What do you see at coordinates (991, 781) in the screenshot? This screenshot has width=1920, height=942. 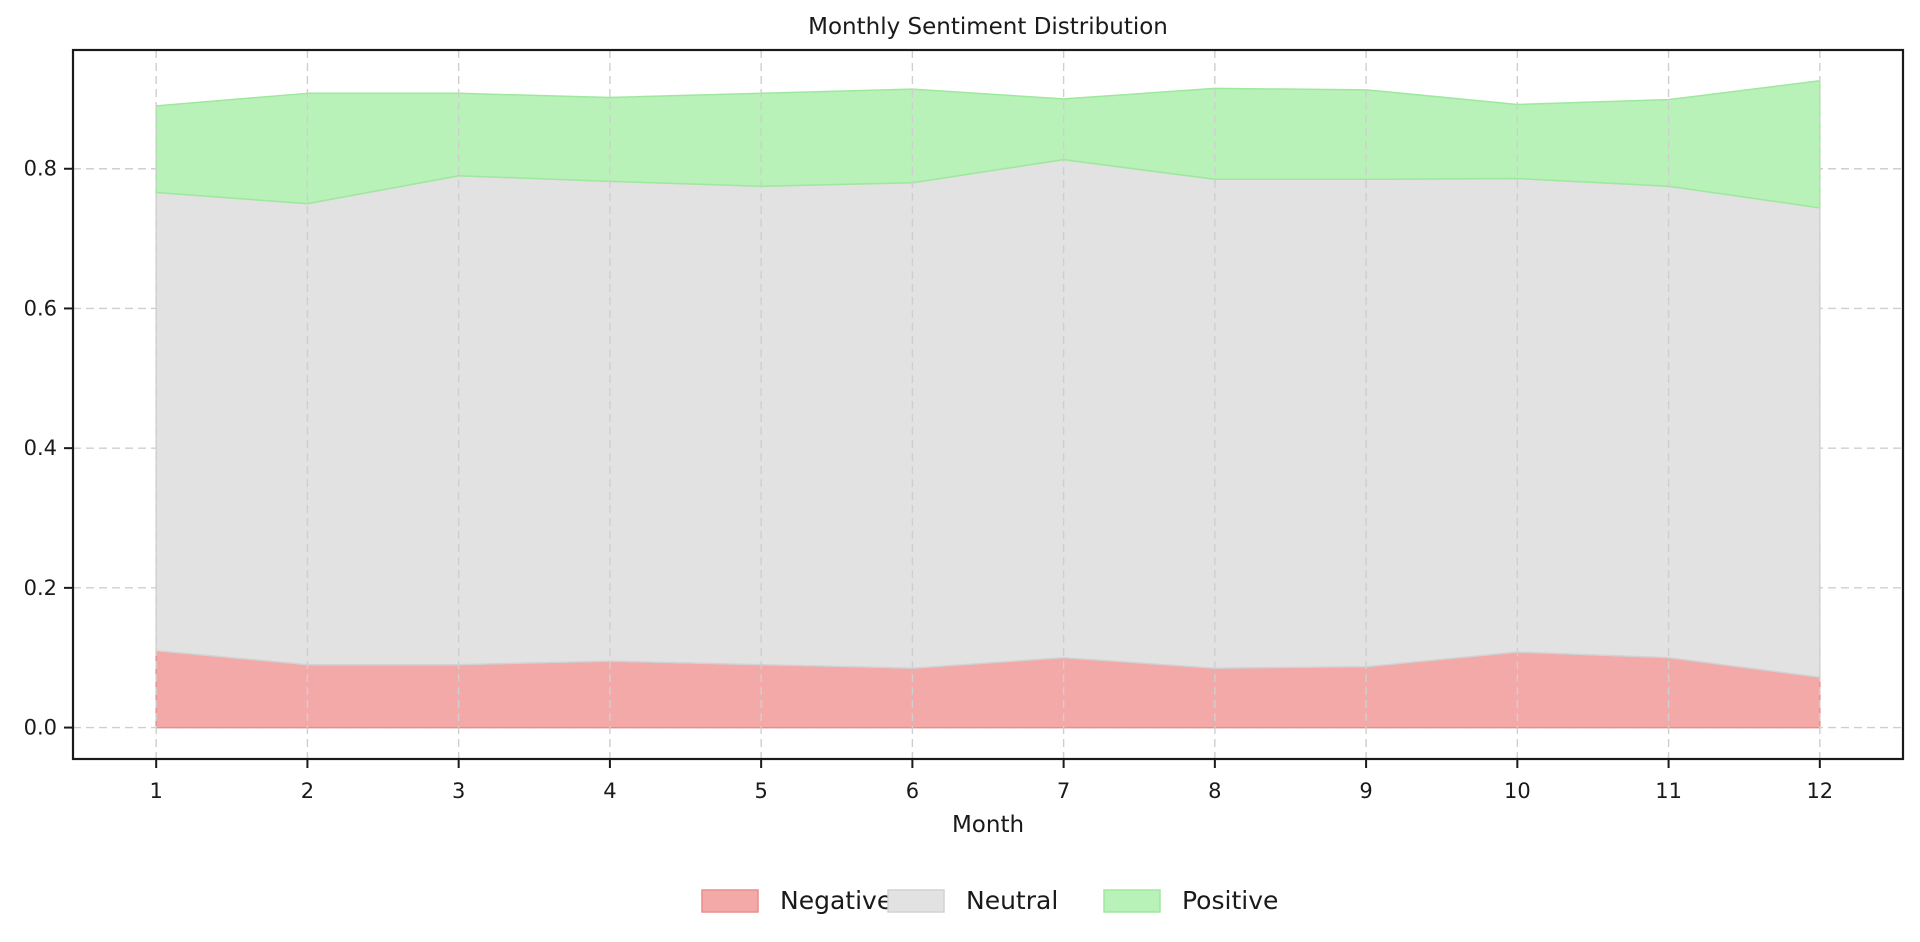 I see `x-axis-ticks: 1 2 3 4 5 6 7 8 9 10 11 12` at bounding box center [991, 781].